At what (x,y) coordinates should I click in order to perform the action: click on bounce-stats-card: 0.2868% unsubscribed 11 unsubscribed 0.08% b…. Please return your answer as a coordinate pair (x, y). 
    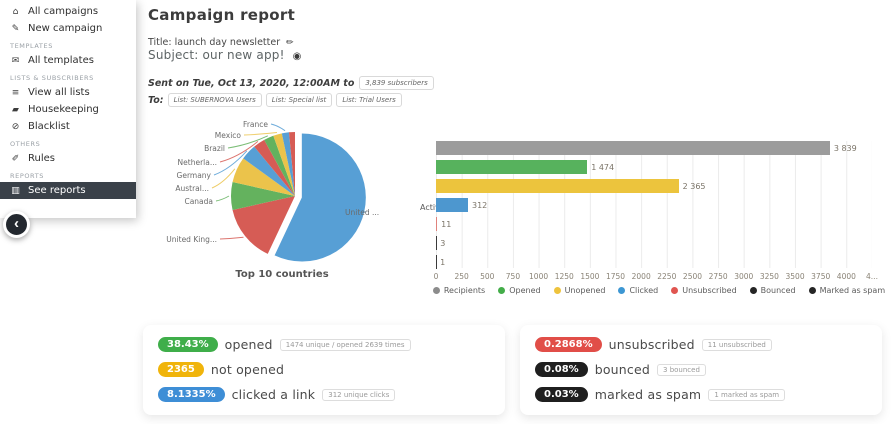
    Looking at the image, I should click on (701, 370).